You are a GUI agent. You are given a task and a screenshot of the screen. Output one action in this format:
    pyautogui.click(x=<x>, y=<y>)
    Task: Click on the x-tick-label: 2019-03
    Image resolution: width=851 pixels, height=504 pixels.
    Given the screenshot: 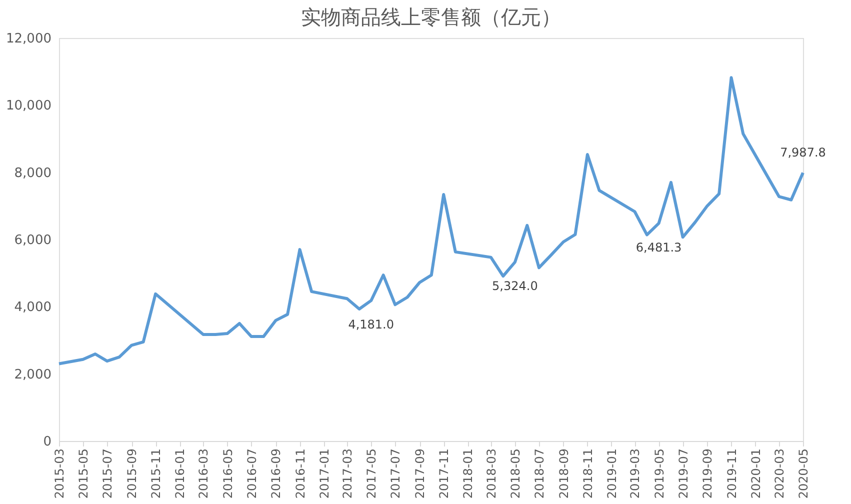 What is the action you would take?
    pyautogui.click(x=635, y=473)
    